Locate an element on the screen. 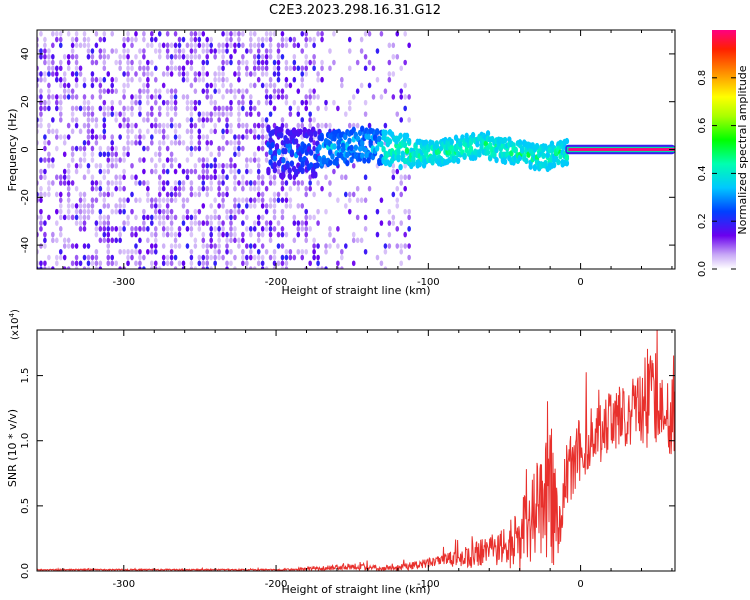  spectrogram-xtick-label: -200 is located at coordinates (276, 282).